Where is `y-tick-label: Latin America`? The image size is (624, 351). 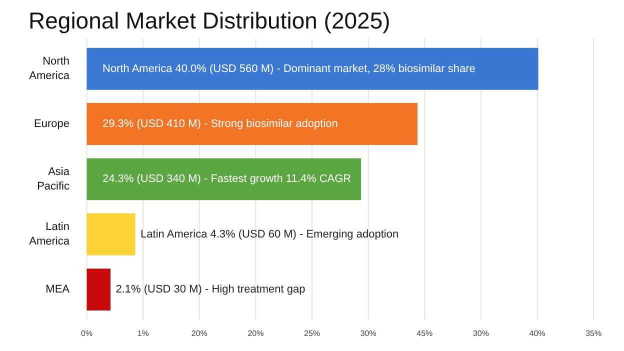
y-tick-label: Latin America is located at coordinates (49, 234).